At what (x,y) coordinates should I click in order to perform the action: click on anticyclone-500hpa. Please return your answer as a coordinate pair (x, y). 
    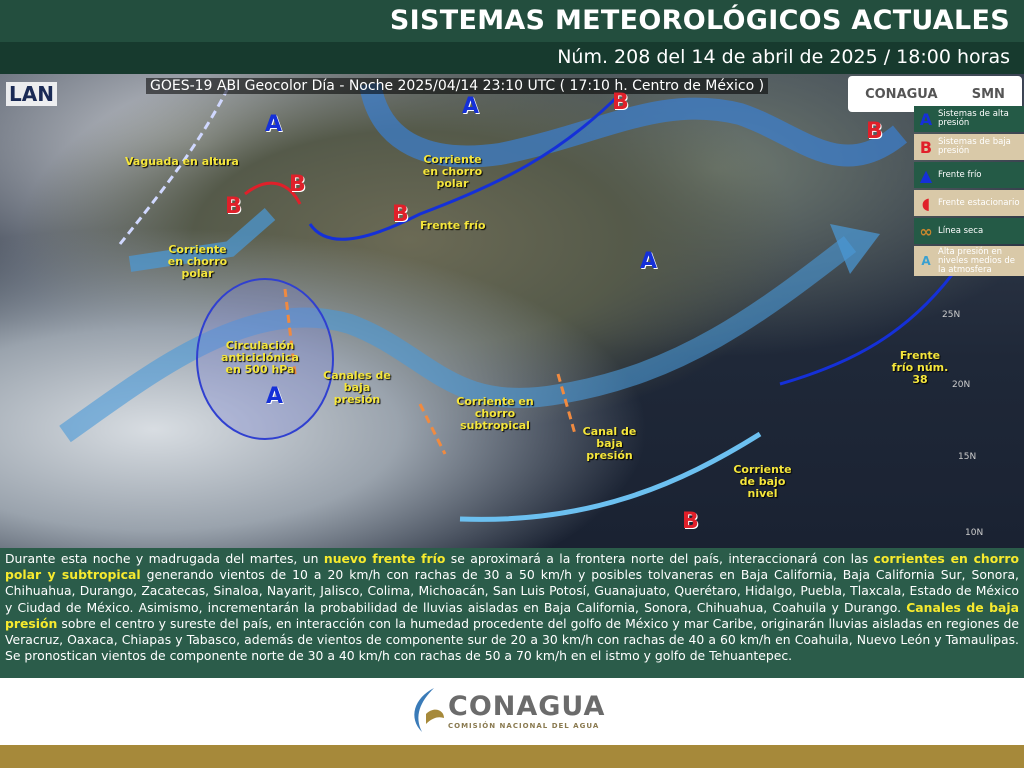
    Looking at the image, I should click on (265, 359).